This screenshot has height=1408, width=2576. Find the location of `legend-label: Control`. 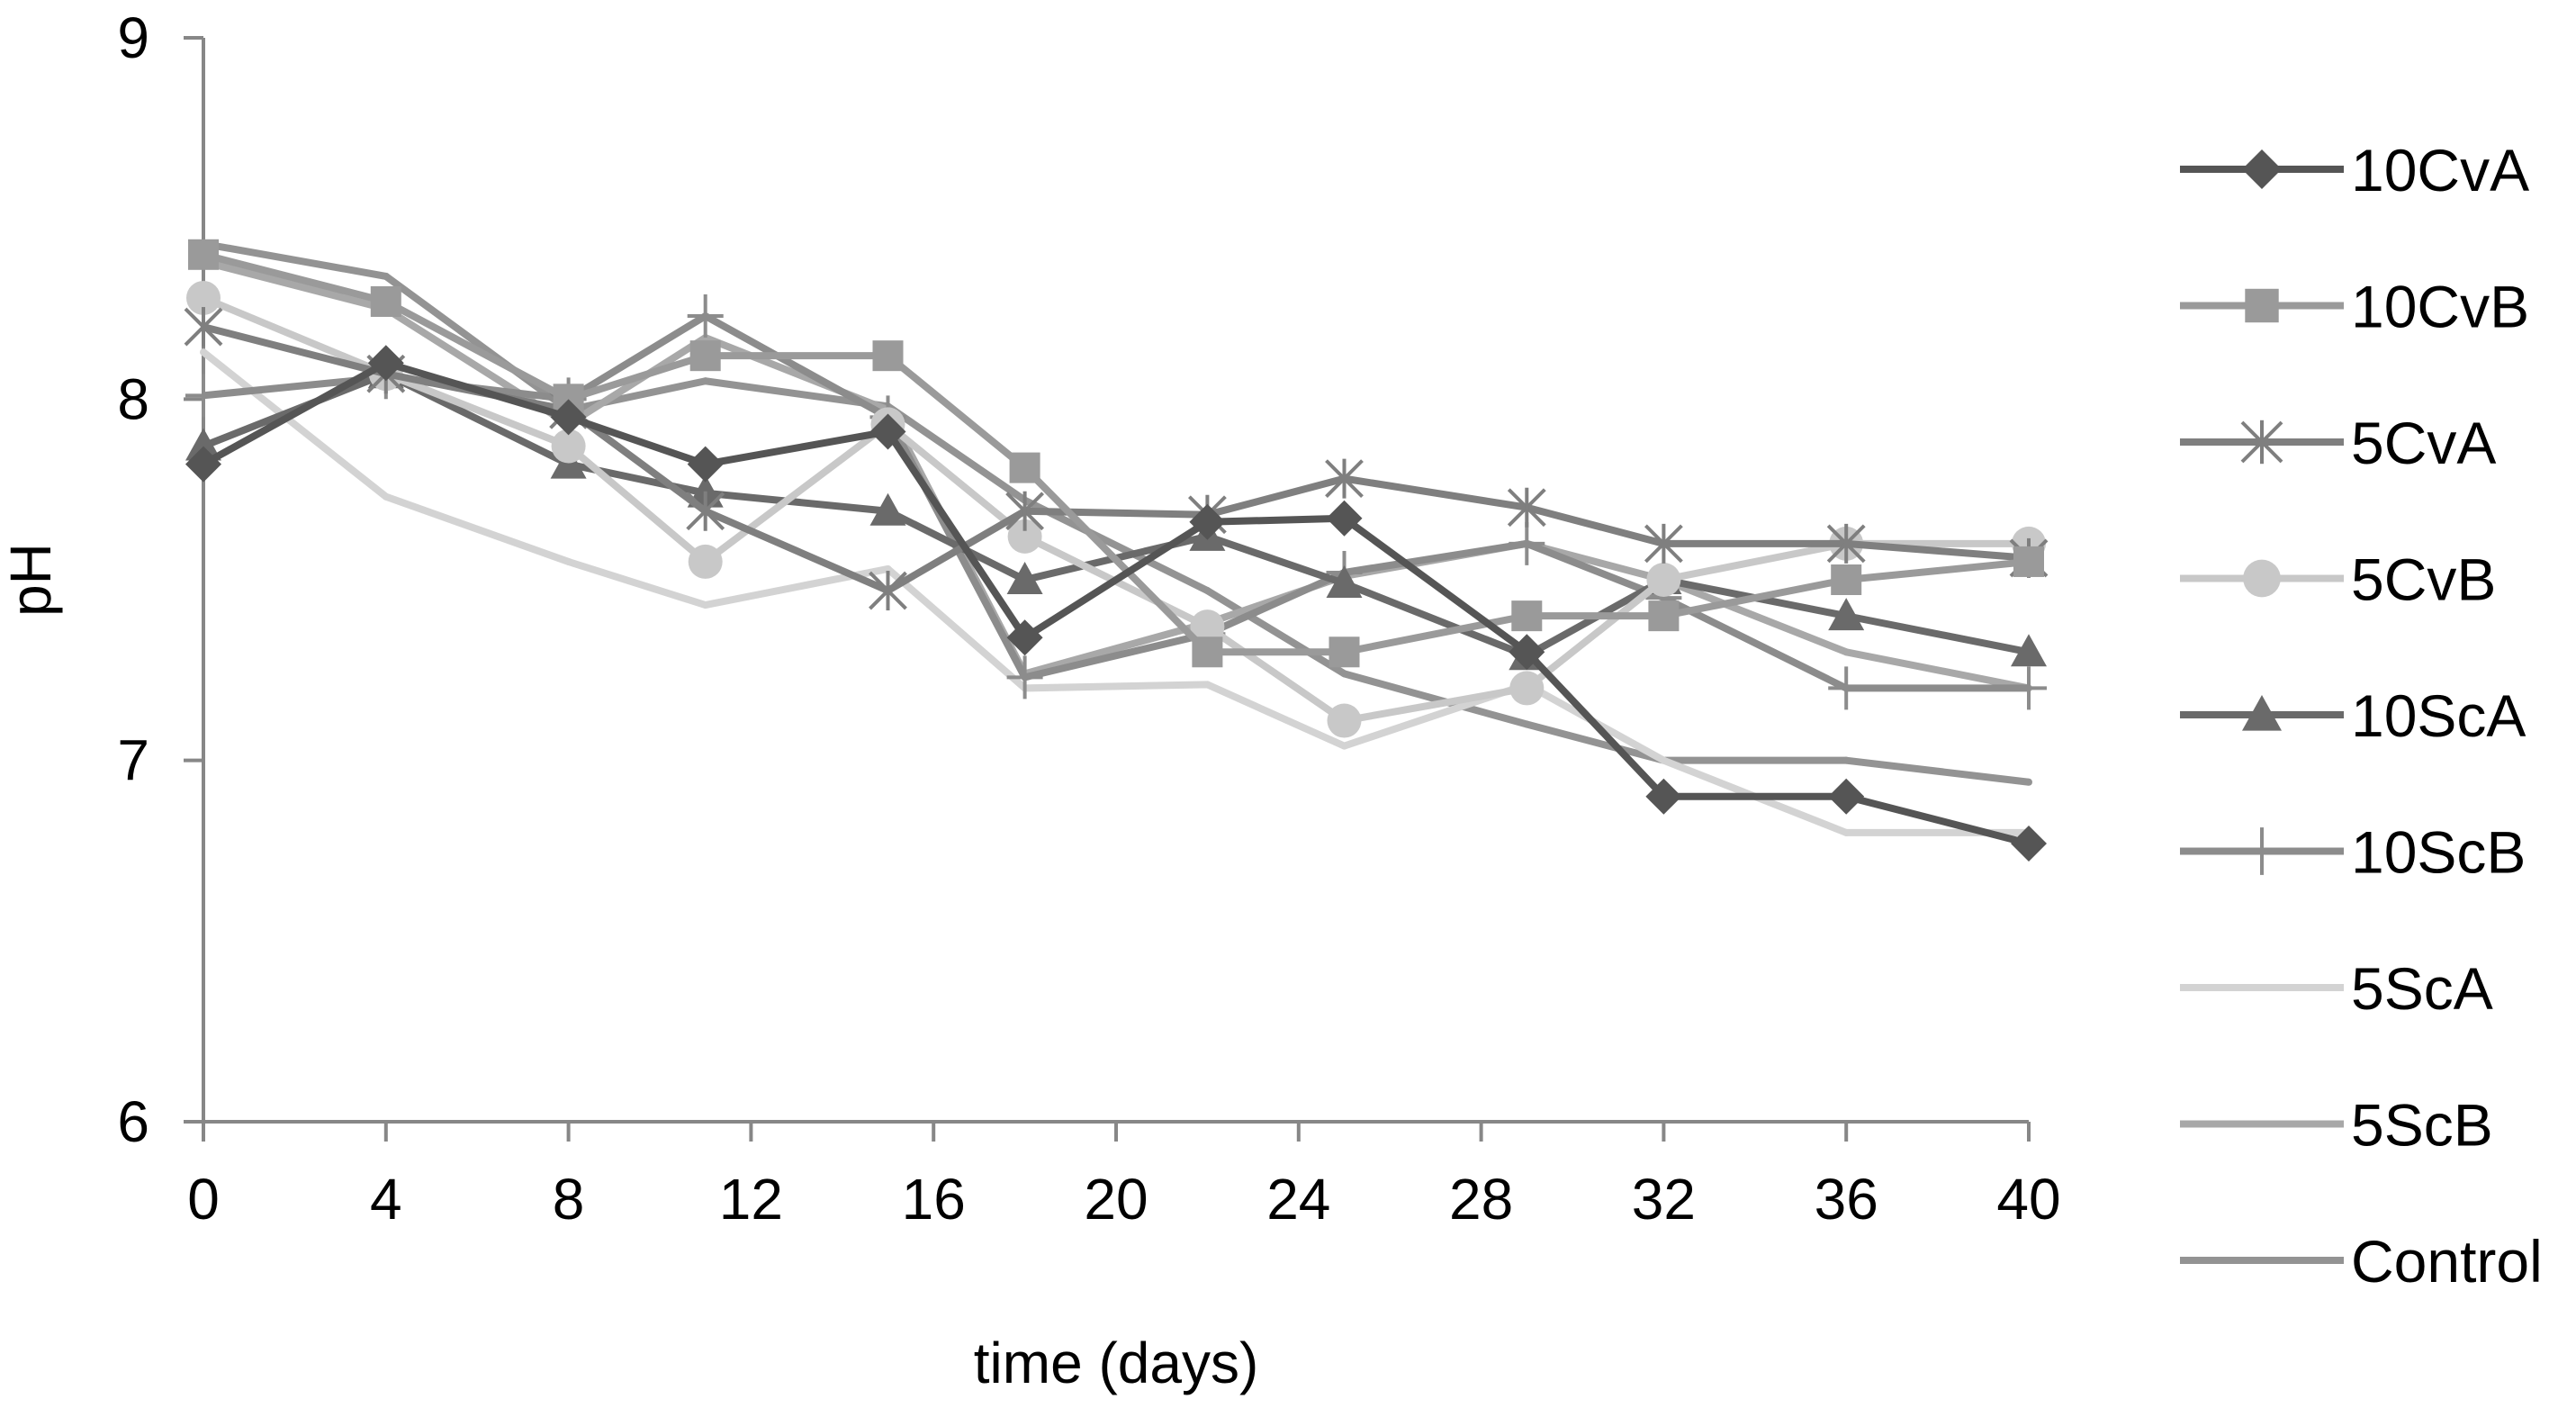

legend-label: Control is located at coordinates (2447, 1261).